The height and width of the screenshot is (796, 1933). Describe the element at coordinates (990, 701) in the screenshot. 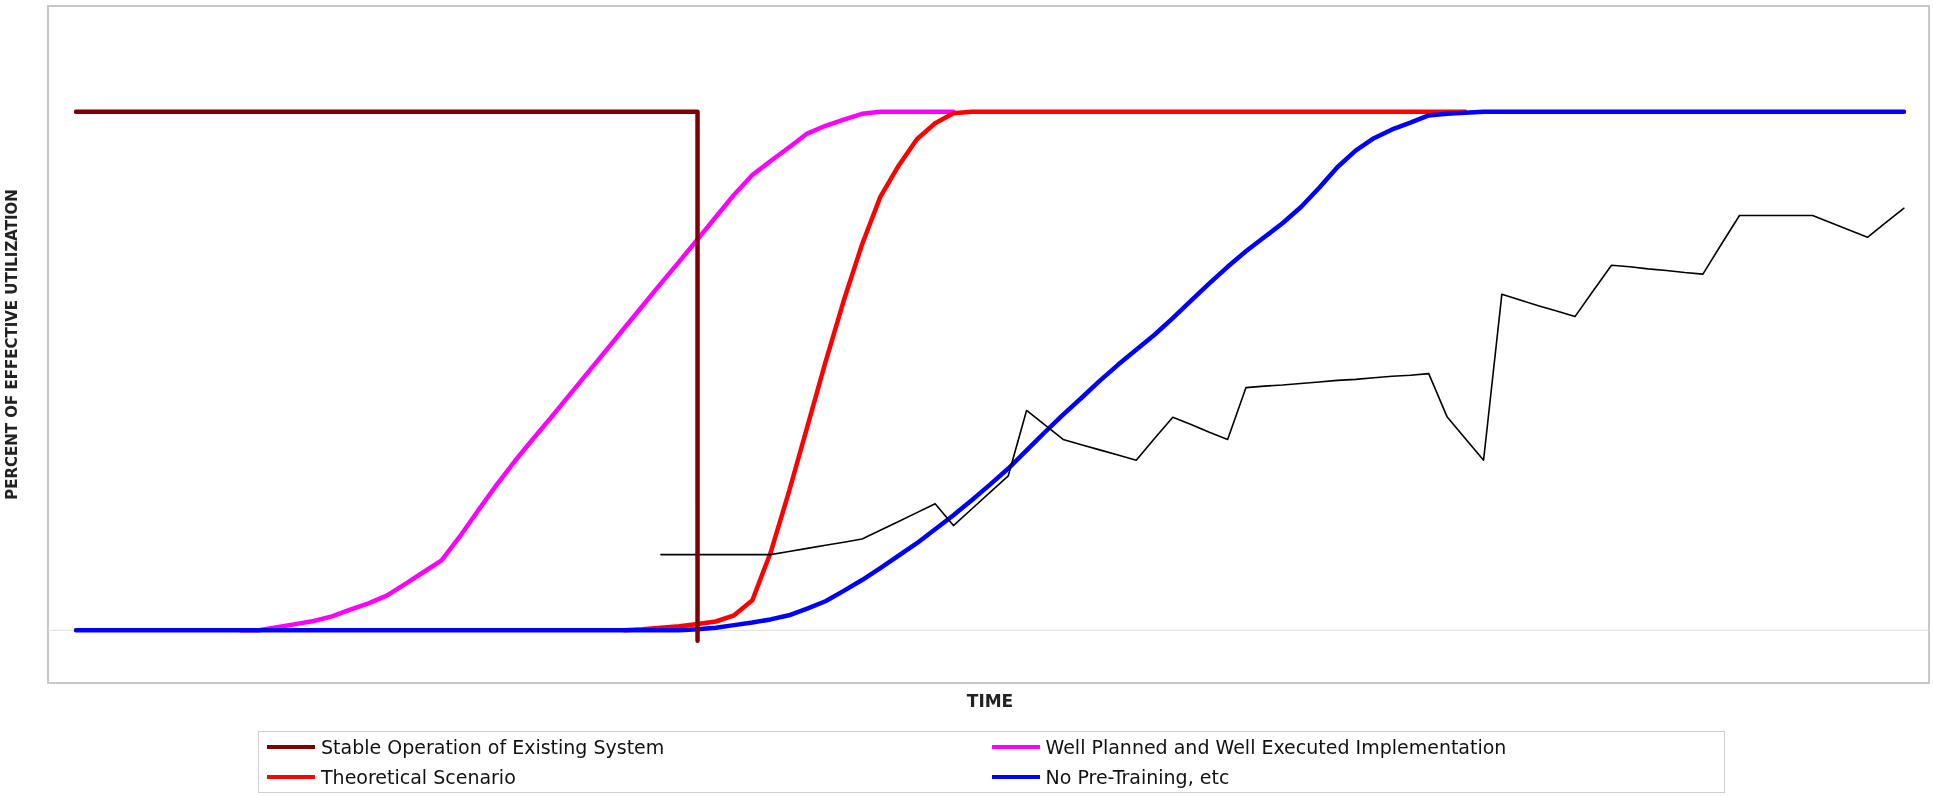

I see `x-axis-title: TIME` at that location.